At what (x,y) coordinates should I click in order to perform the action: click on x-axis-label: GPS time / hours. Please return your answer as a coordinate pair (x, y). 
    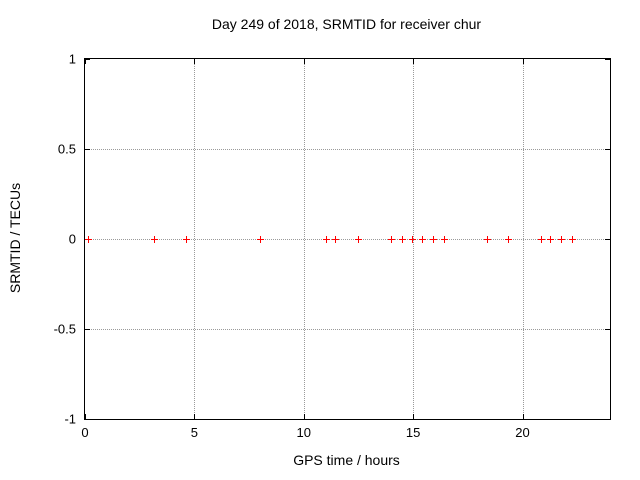
    Looking at the image, I should click on (346, 460).